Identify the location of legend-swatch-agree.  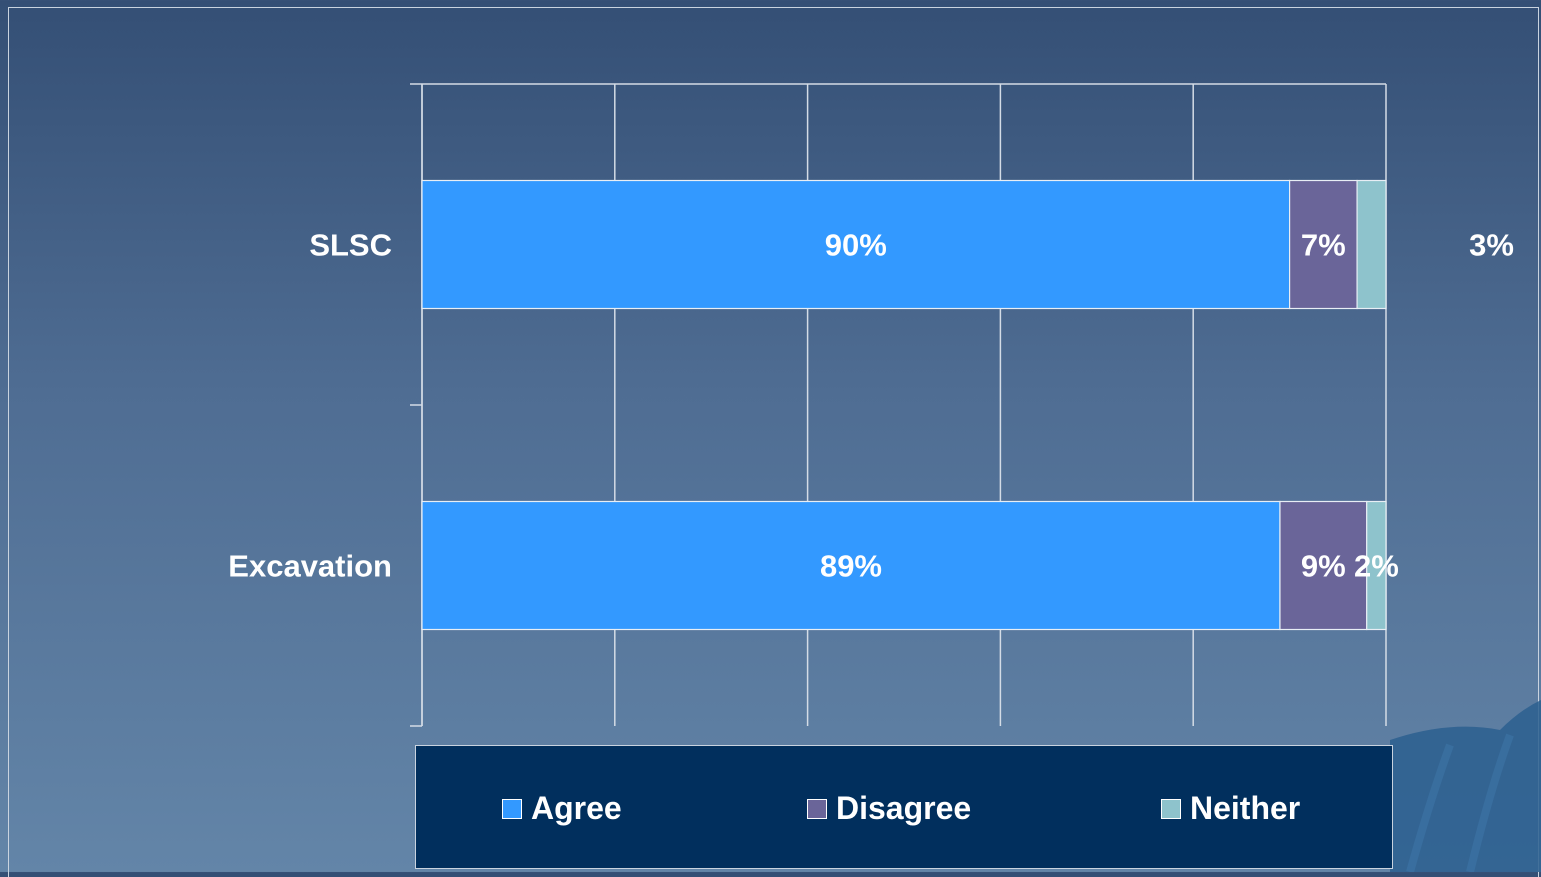
(512, 808).